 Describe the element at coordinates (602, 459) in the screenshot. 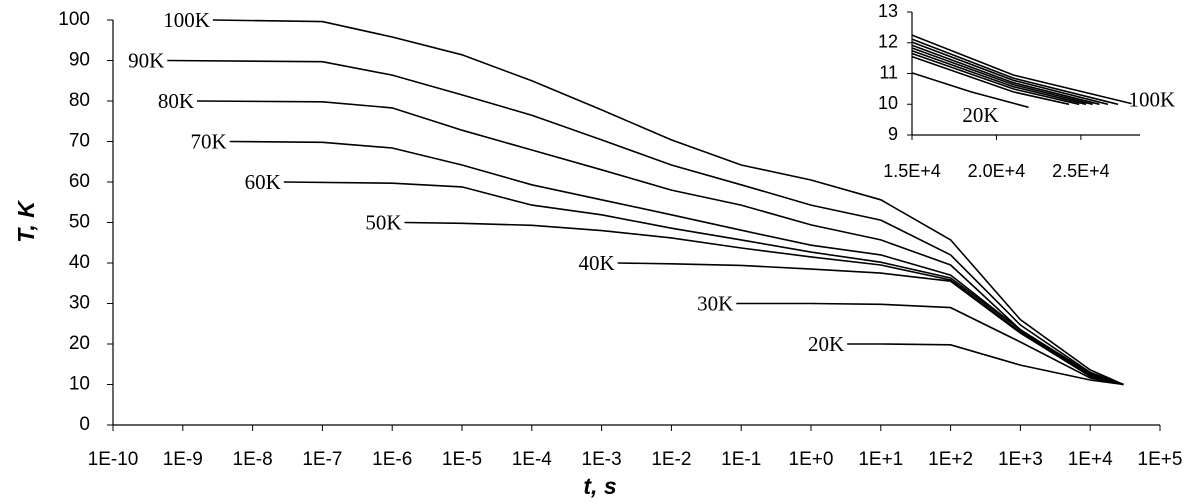

I see `x-tick-label: 1E-3` at that location.